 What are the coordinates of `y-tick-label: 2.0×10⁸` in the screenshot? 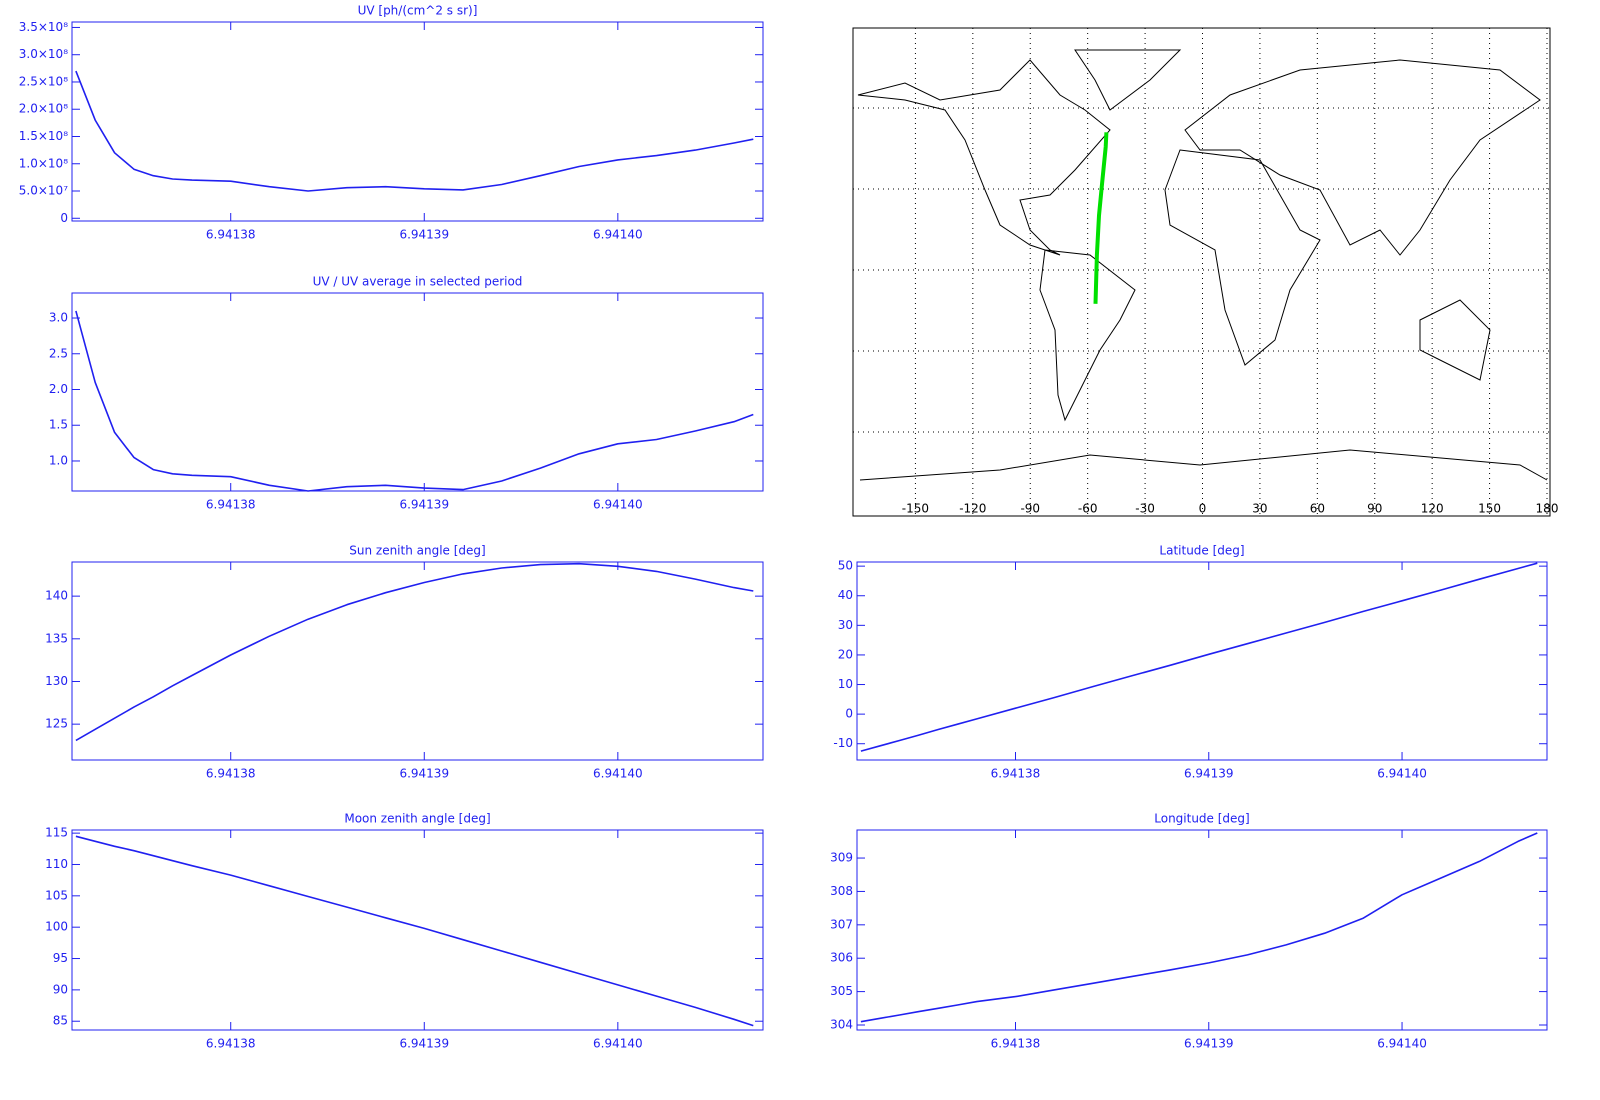 It's located at (43, 109).